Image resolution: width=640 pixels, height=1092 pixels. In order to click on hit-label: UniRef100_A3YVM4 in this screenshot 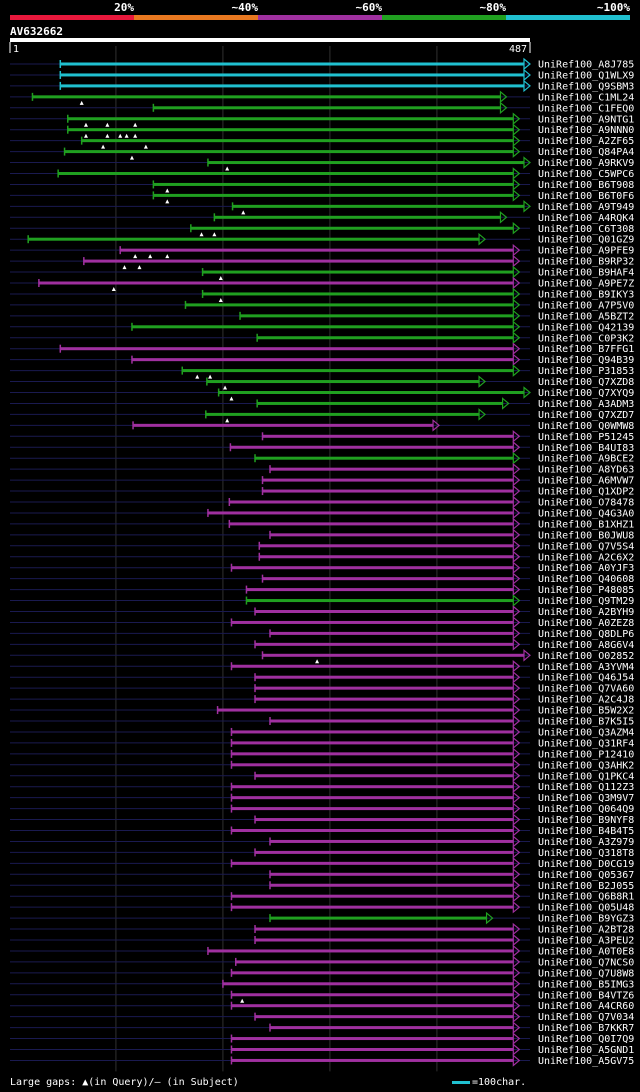, I will do `click(586, 667)`.